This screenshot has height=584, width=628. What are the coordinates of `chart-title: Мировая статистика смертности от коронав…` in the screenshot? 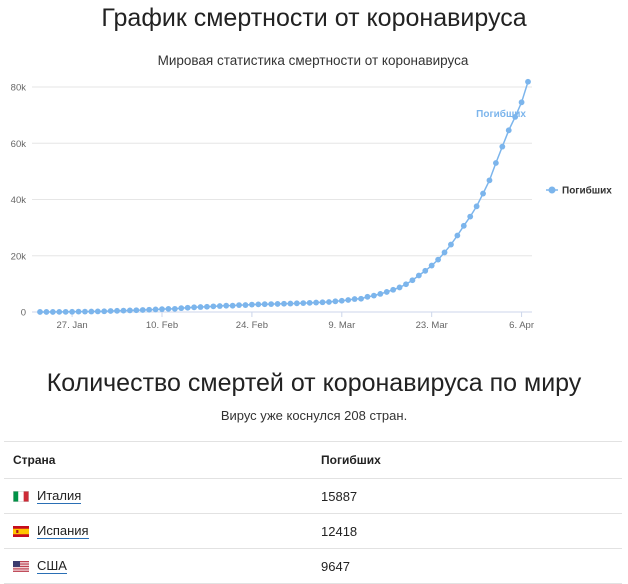 It's located at (313, 60).